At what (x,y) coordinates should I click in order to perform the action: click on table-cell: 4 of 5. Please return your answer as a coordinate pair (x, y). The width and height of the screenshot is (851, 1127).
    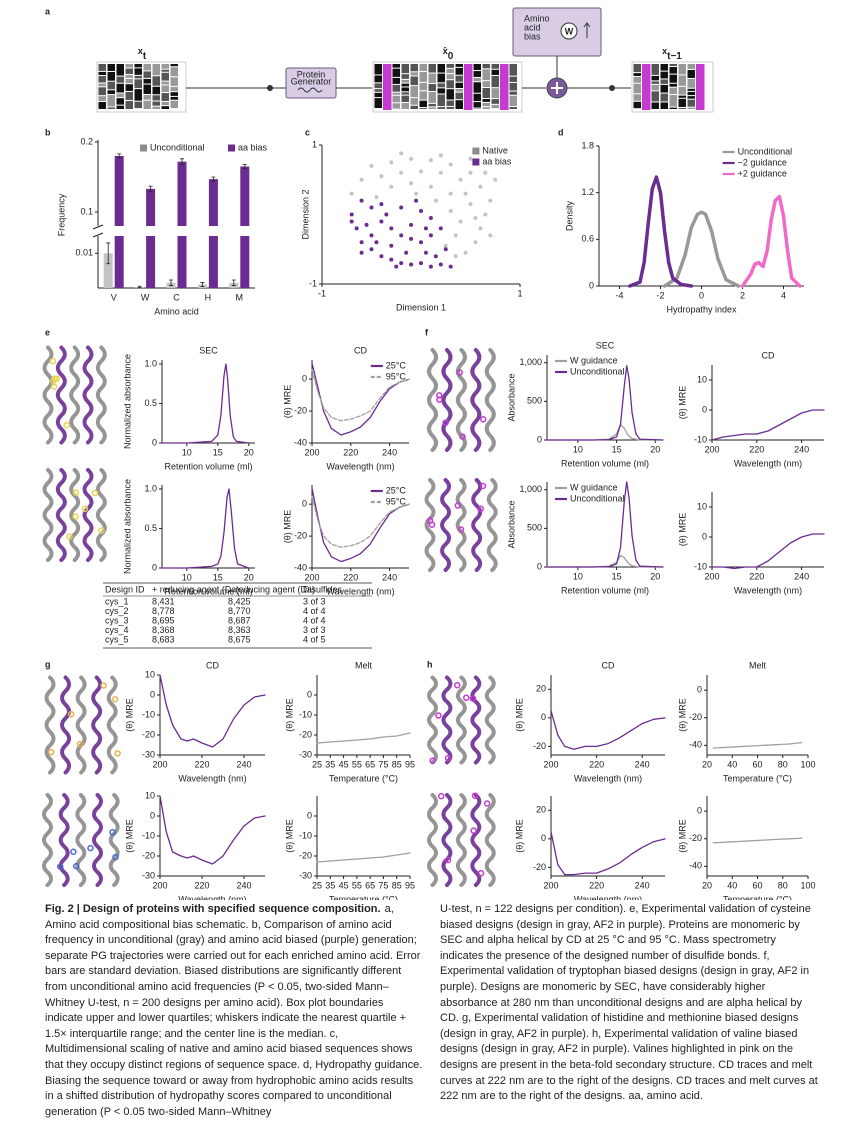
    Looking at the image, I should click on (314, 639).